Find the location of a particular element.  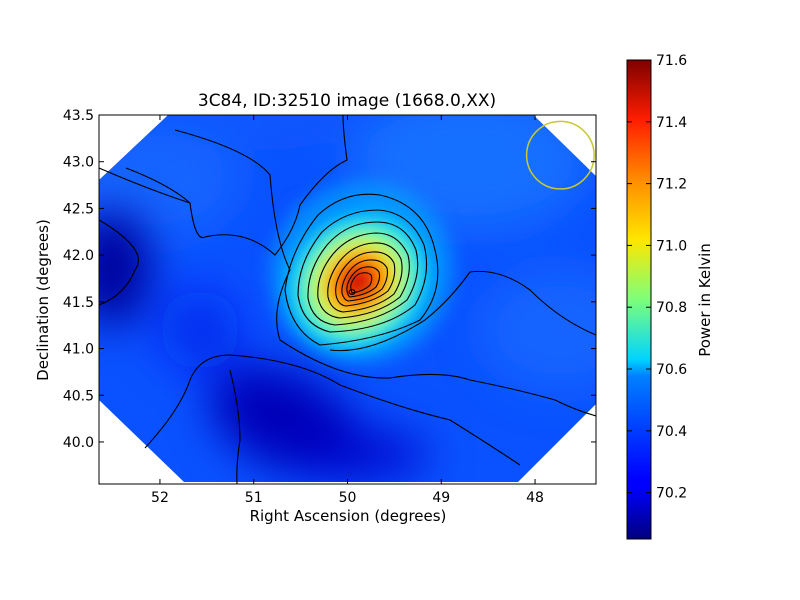

y-tick-label: 43.0 is located at coordinates (78, 163).